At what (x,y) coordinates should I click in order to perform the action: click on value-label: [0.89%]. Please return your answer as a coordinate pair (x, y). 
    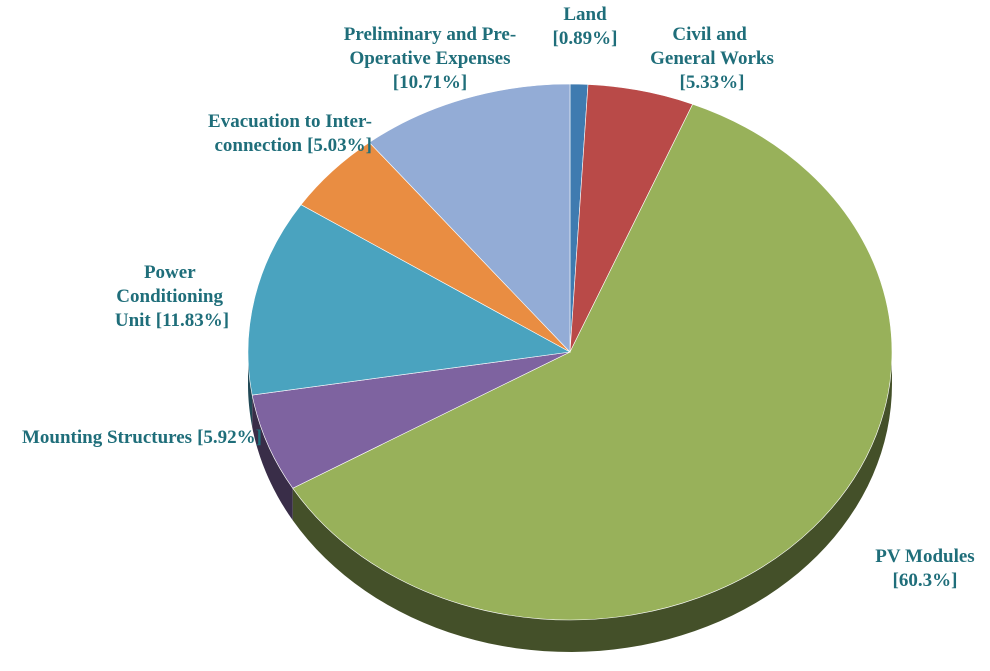
    Looking at the image, I should click on (585, 38).